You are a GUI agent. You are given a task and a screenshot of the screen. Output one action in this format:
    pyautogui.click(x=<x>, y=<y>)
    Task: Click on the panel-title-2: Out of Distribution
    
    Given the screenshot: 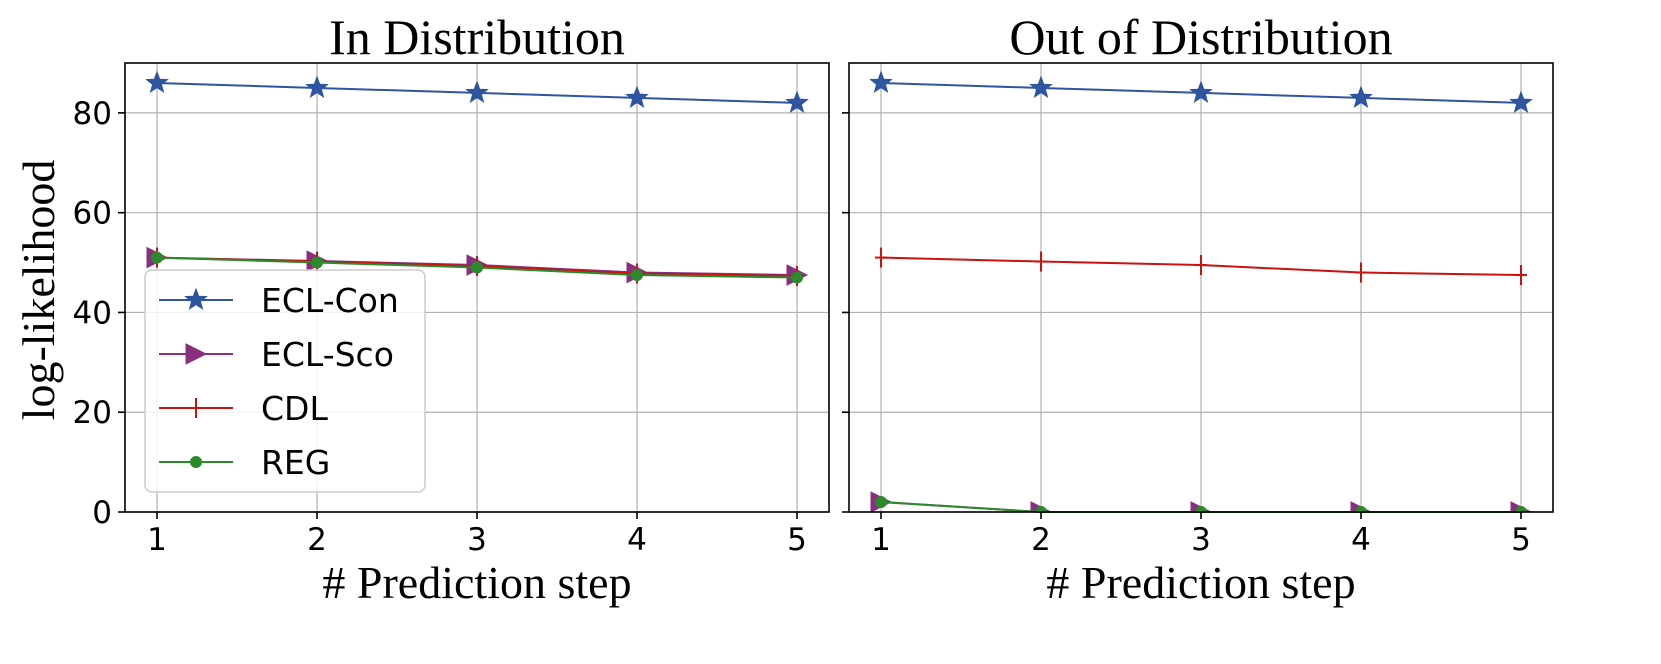 What is the action you would take?
    pyautogui.click(x=1200, y=37)
    